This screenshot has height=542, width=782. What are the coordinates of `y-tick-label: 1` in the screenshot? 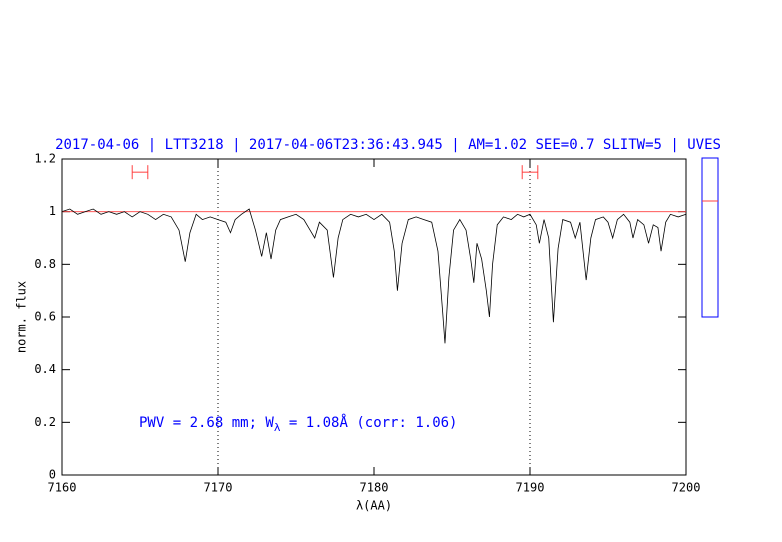 It's located at (52, 211).